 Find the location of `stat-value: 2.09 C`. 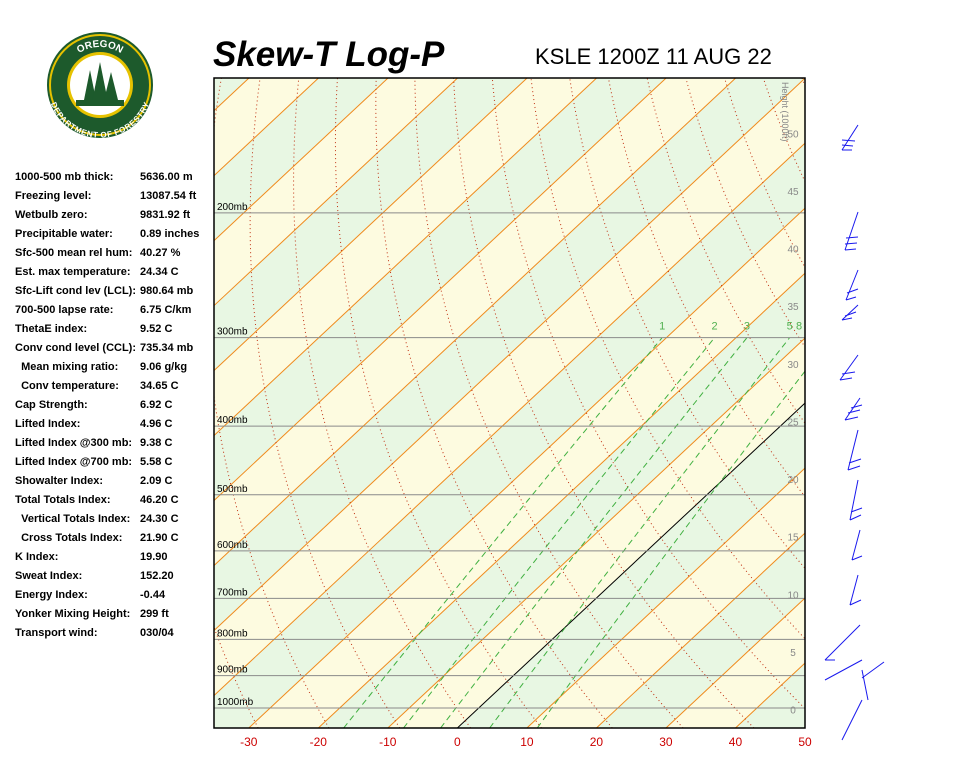

stat-value: 2.09 C is located at coordinates (156, 481).